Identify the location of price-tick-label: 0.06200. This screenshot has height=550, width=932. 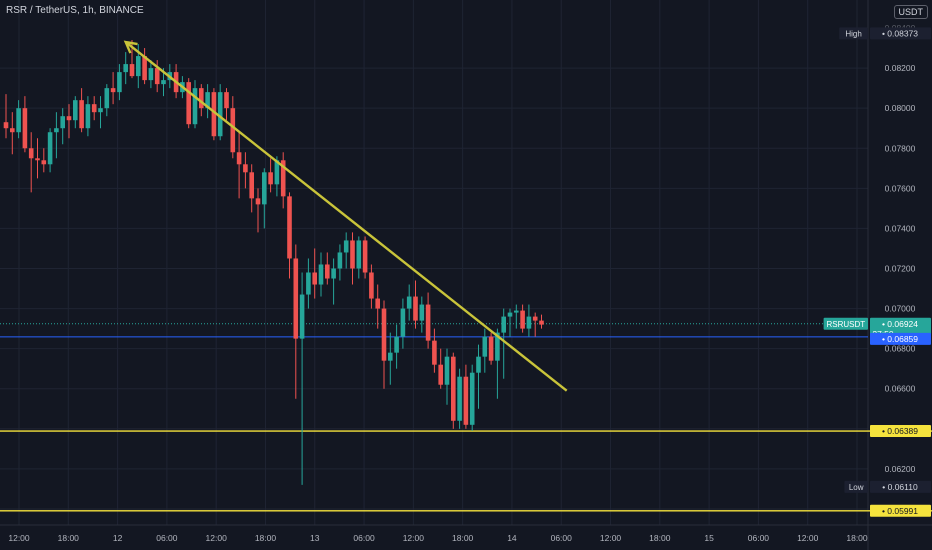
(900, 469).